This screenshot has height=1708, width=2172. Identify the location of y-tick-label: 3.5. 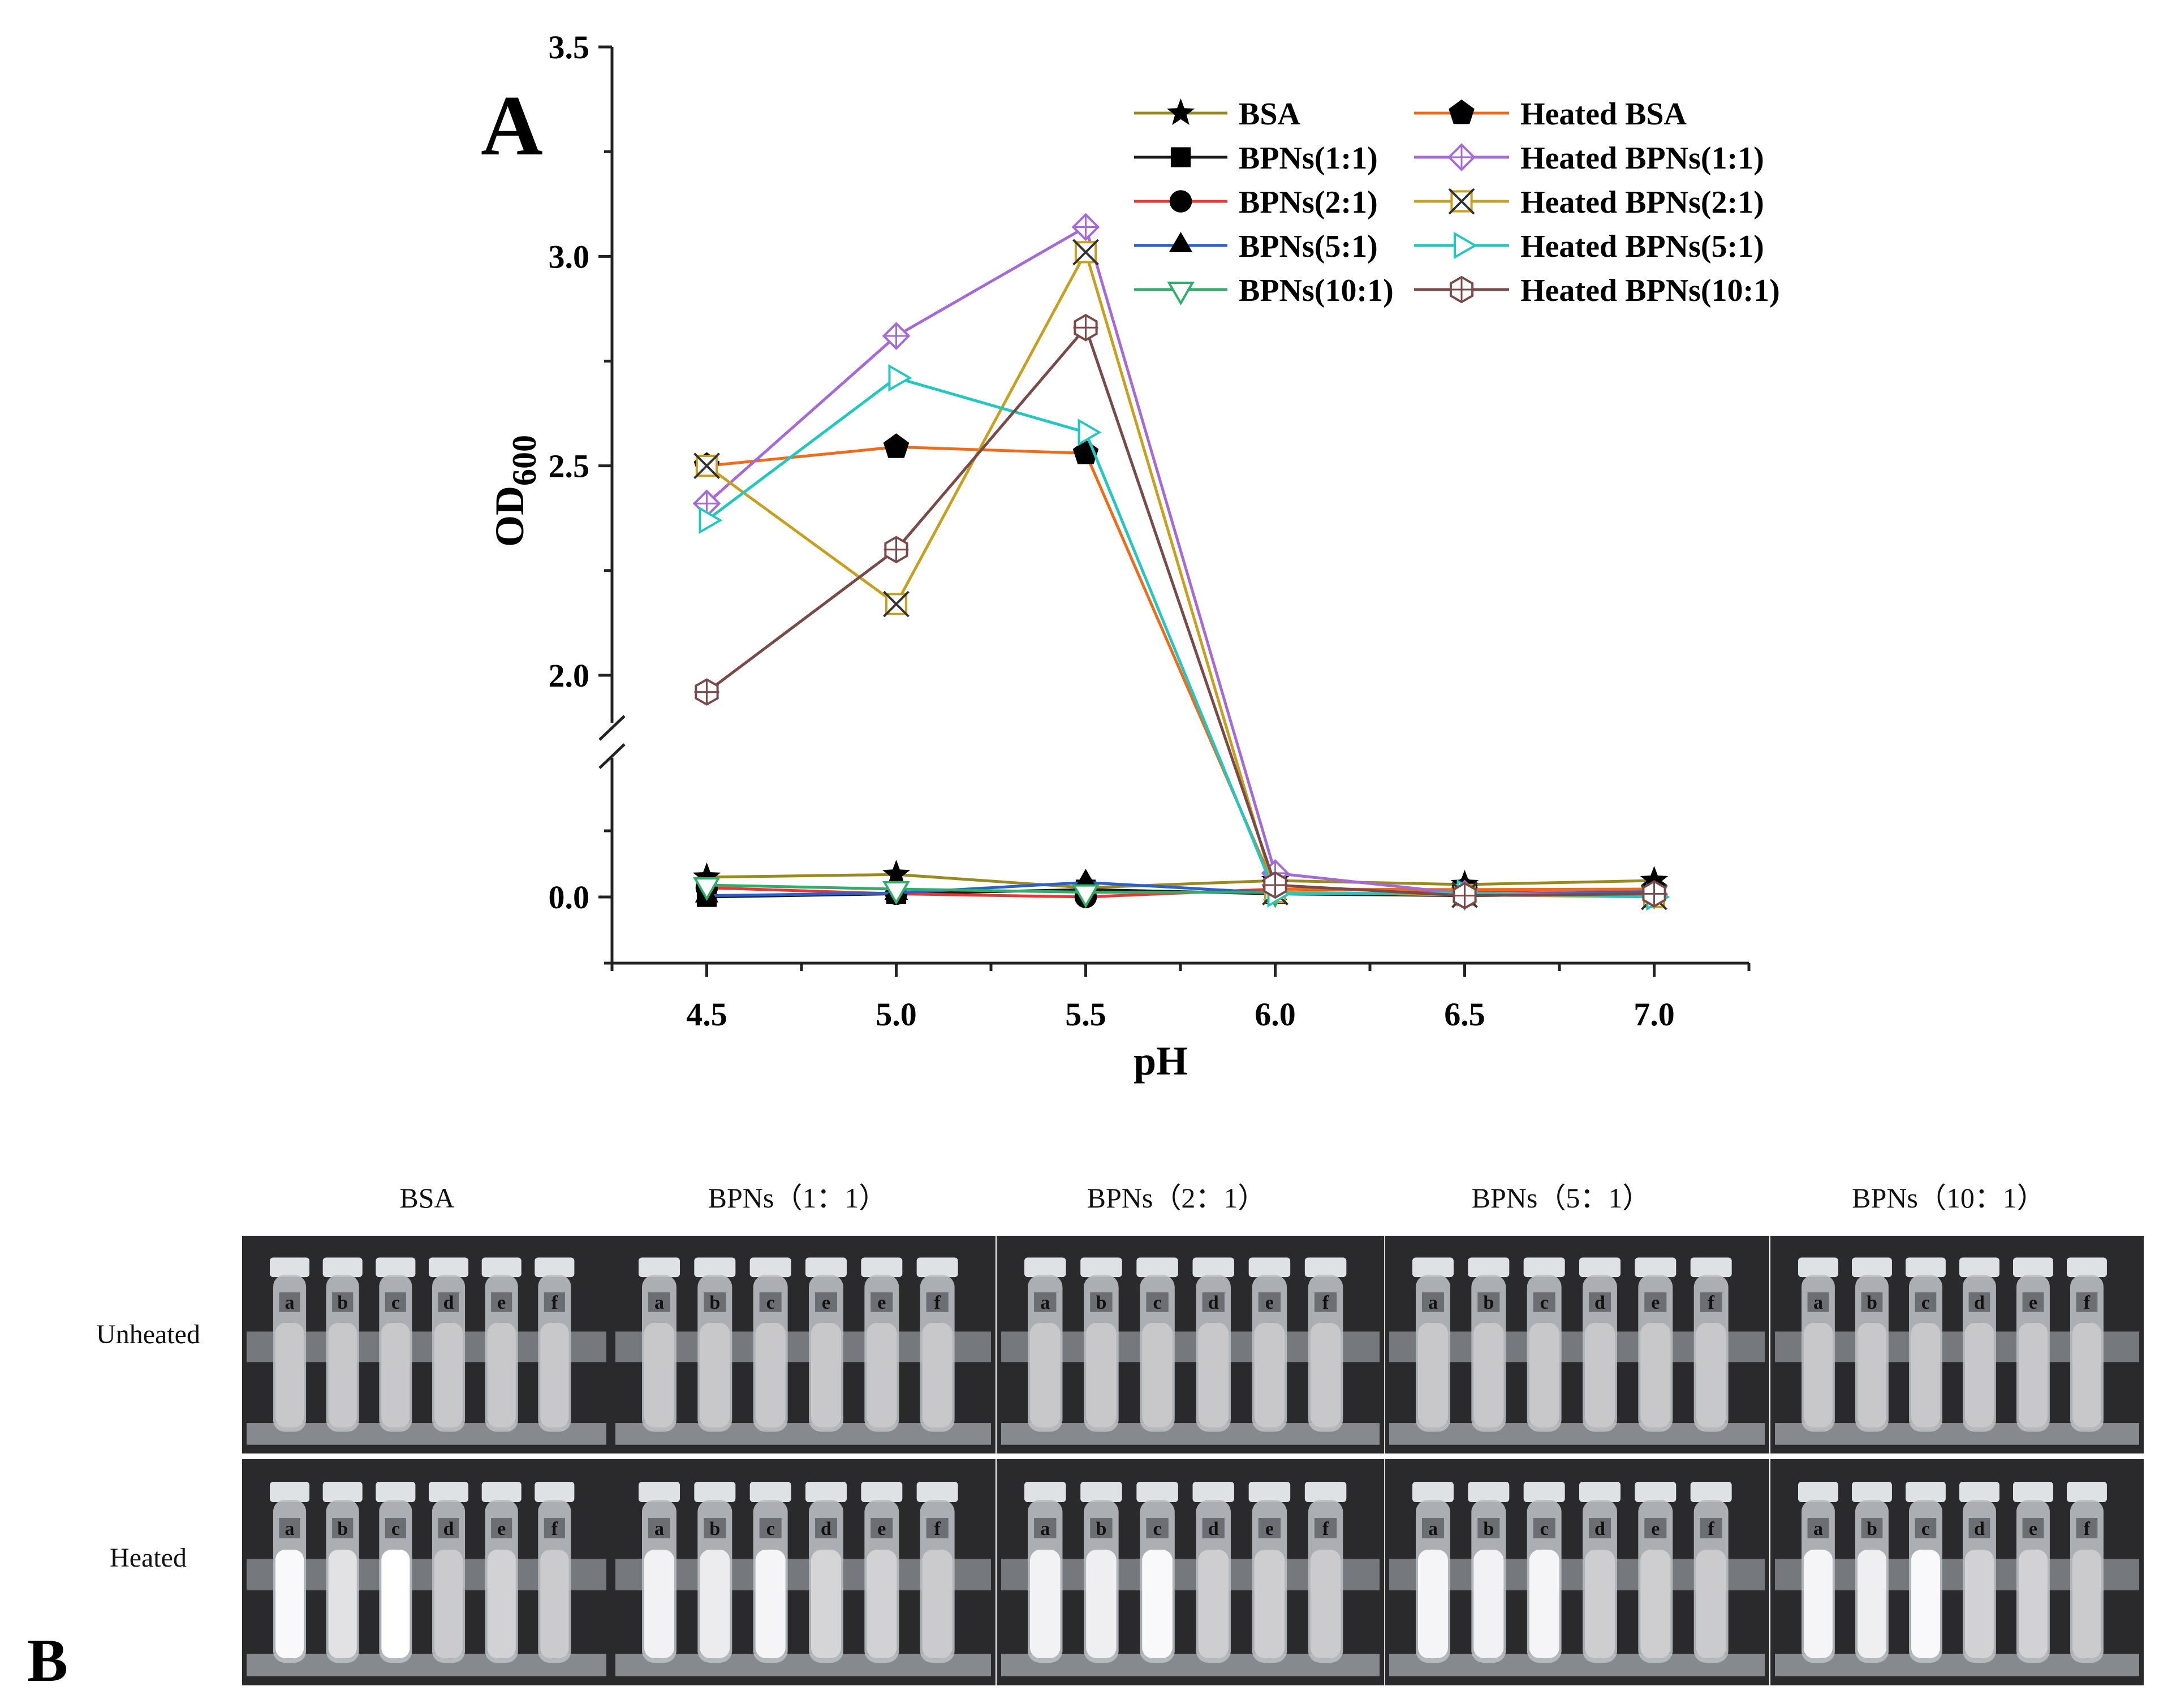
(569, 47).